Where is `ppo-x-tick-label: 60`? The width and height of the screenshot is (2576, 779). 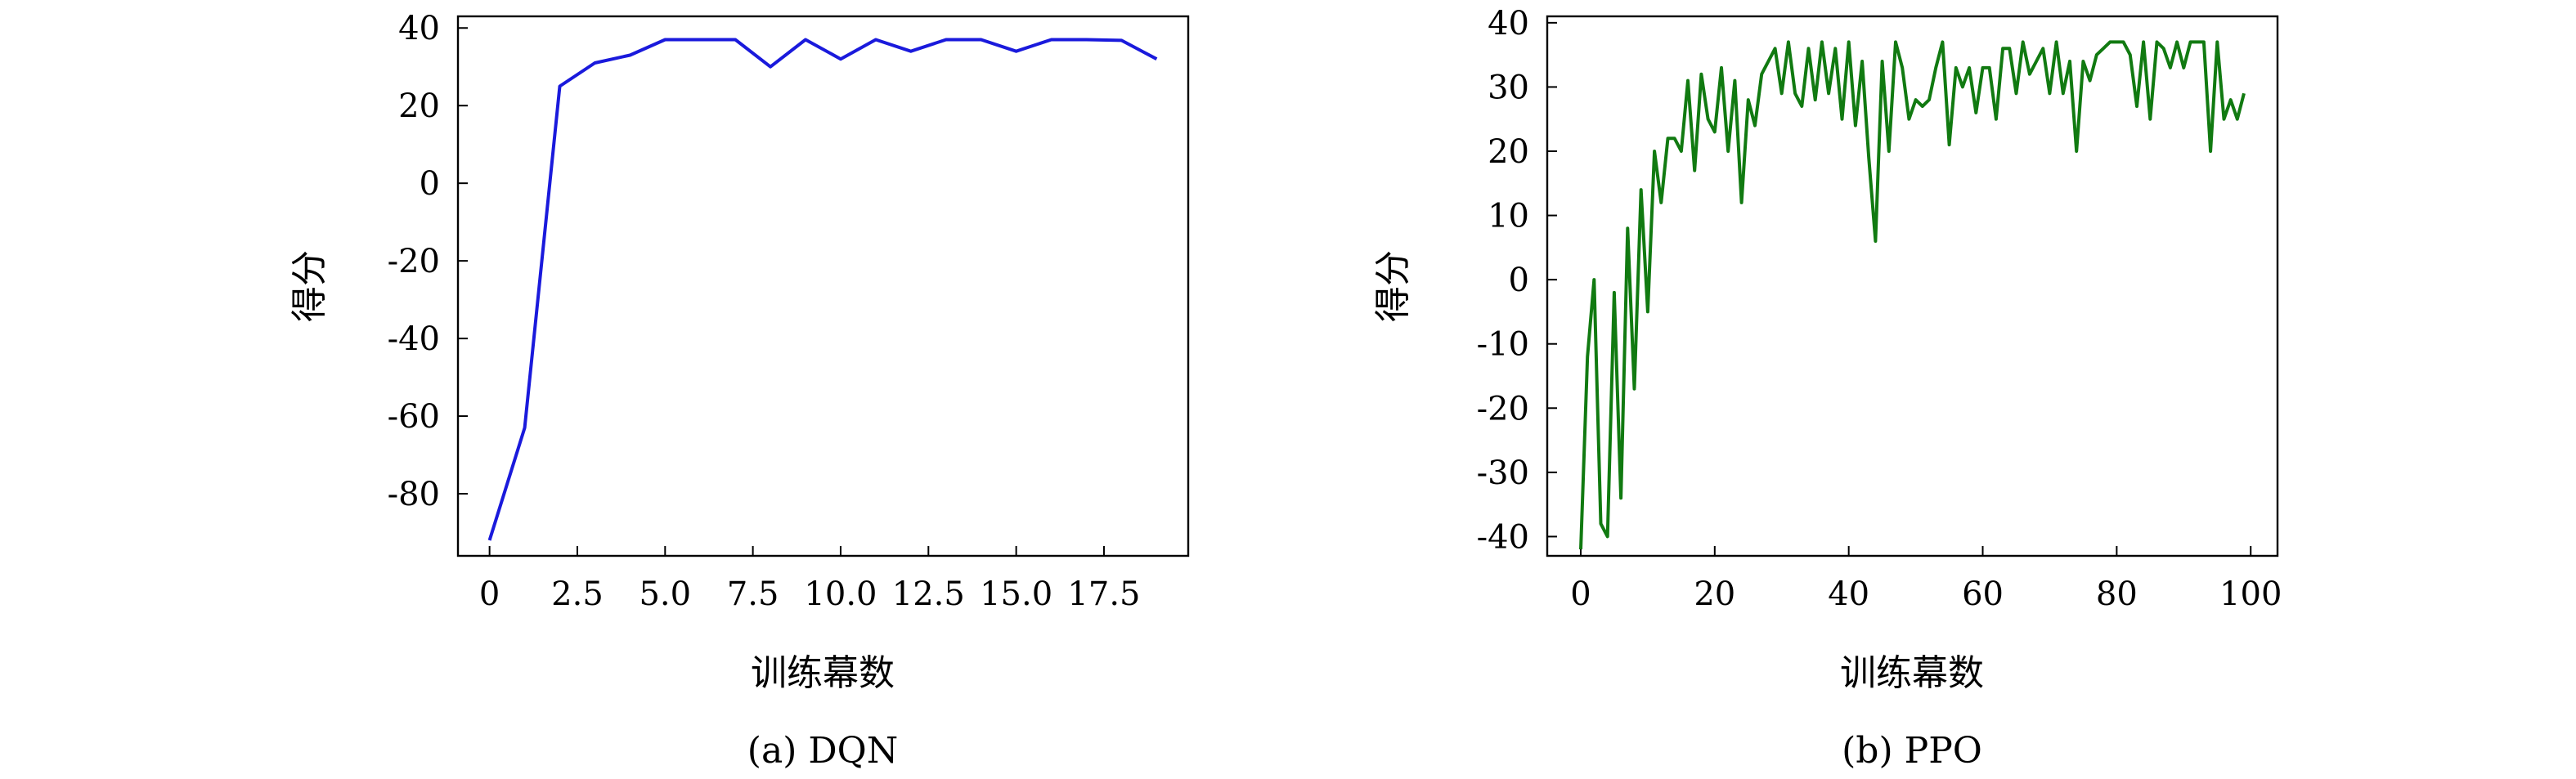 ppo-x-tick-label: 60 is located at coordinates (1983, 594).